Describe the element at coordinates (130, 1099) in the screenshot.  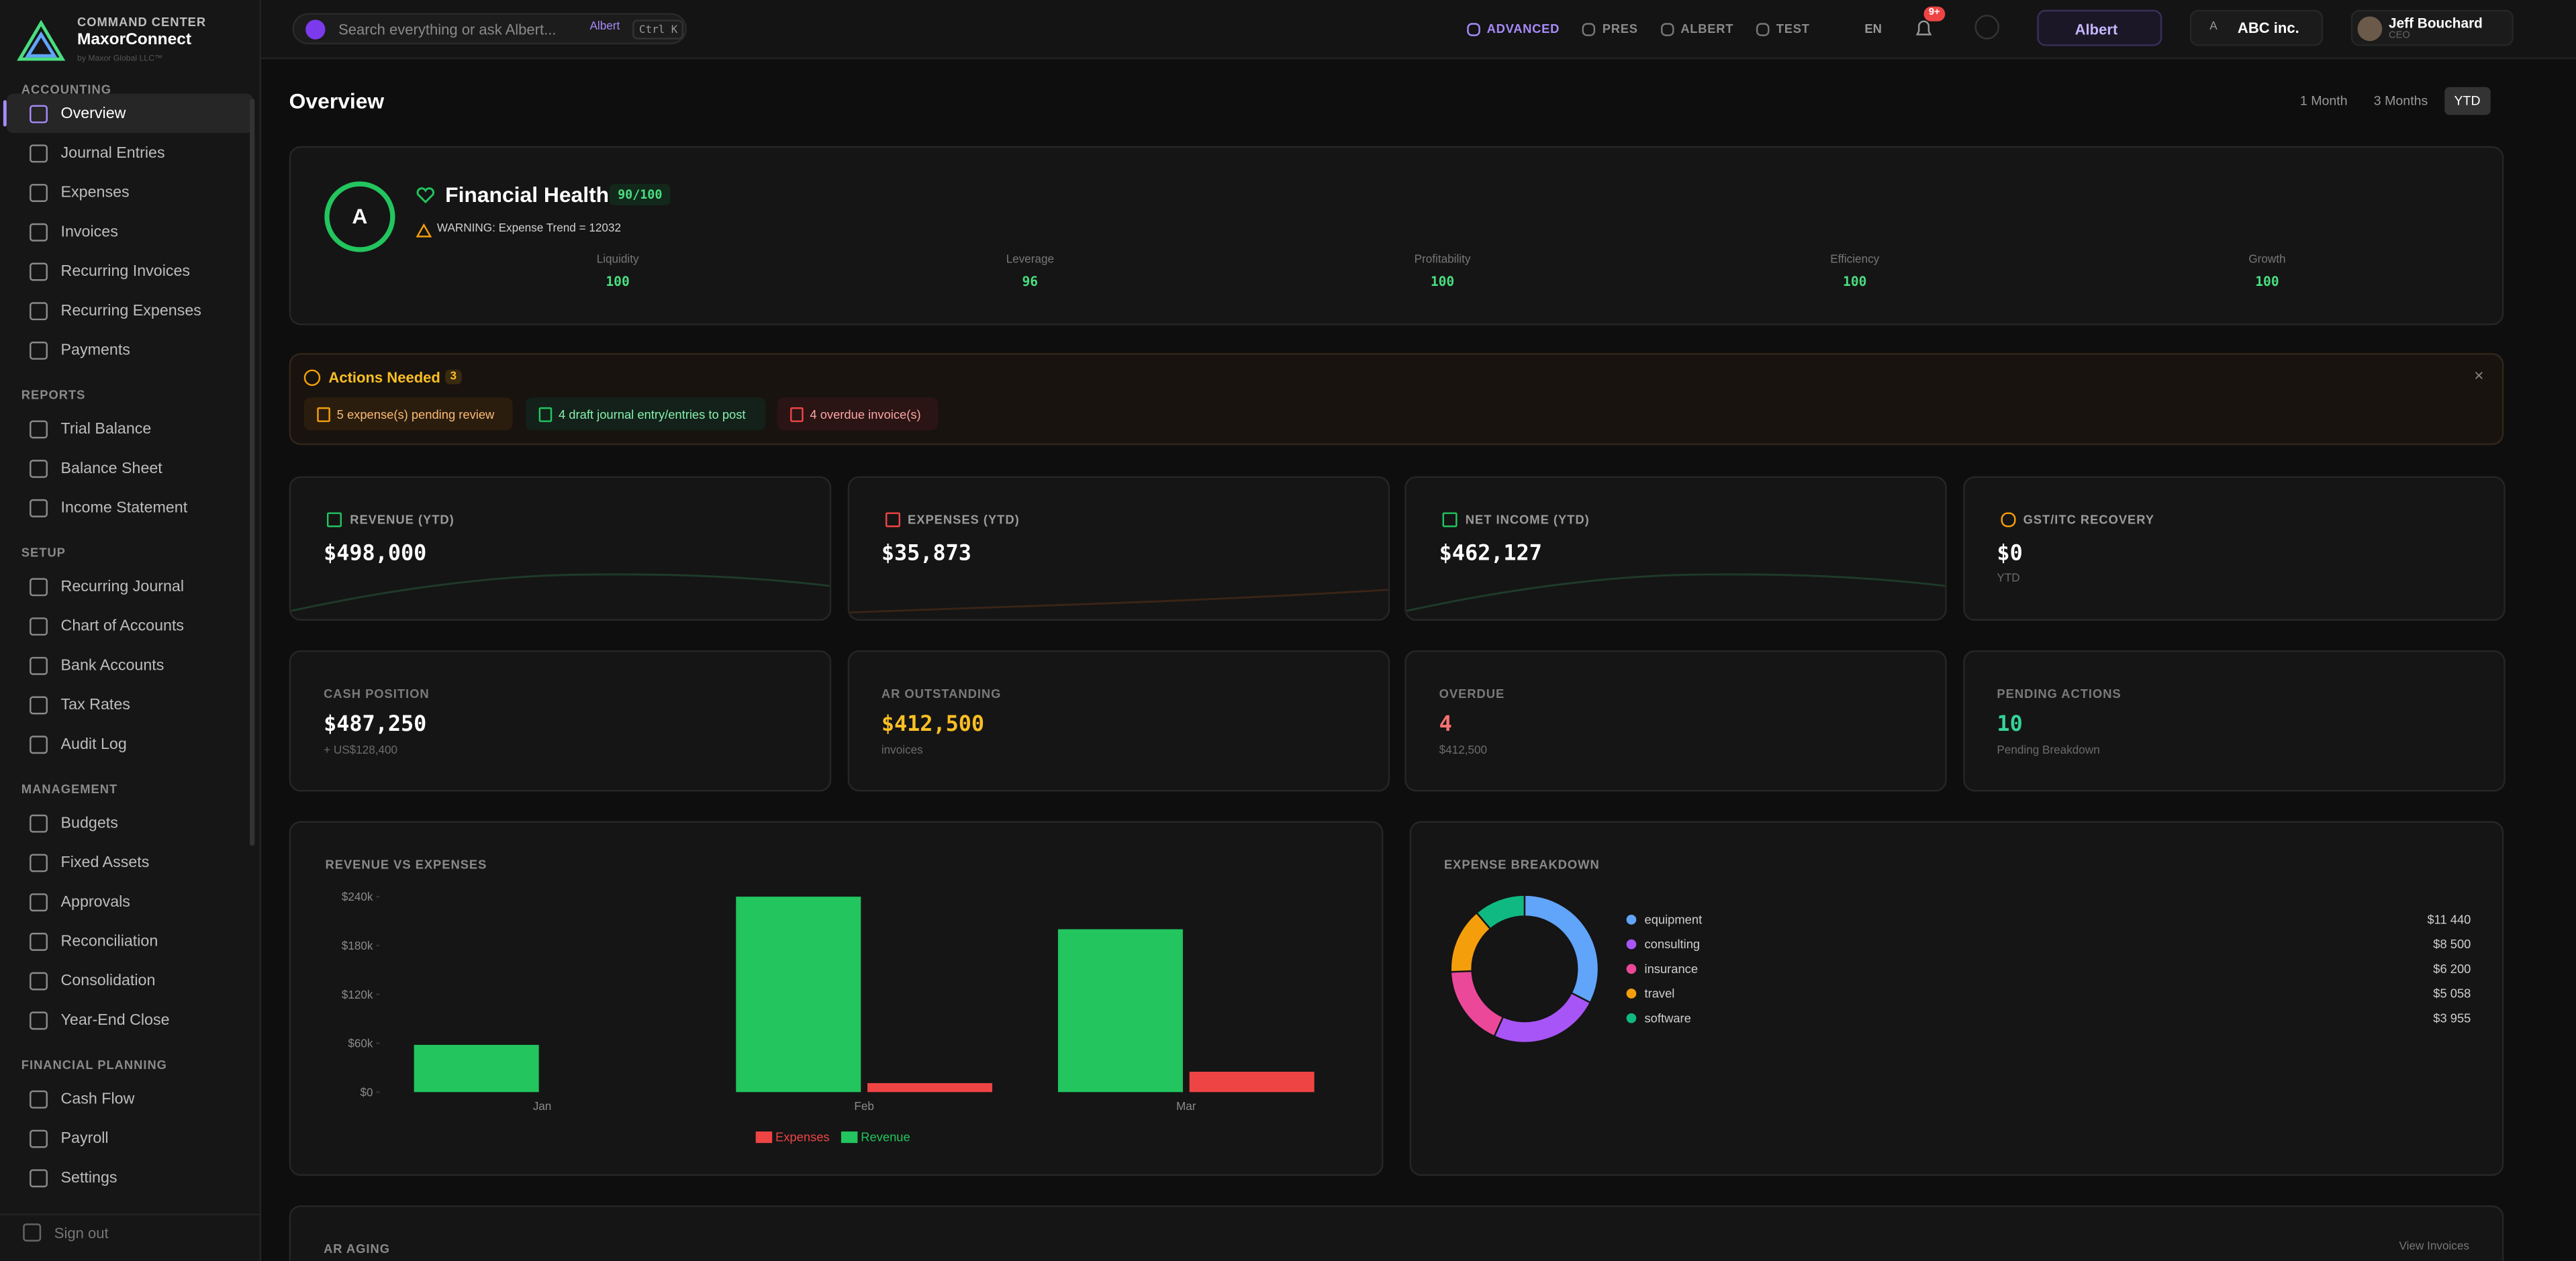
I see `nav-item: Cash Flow` at that location.